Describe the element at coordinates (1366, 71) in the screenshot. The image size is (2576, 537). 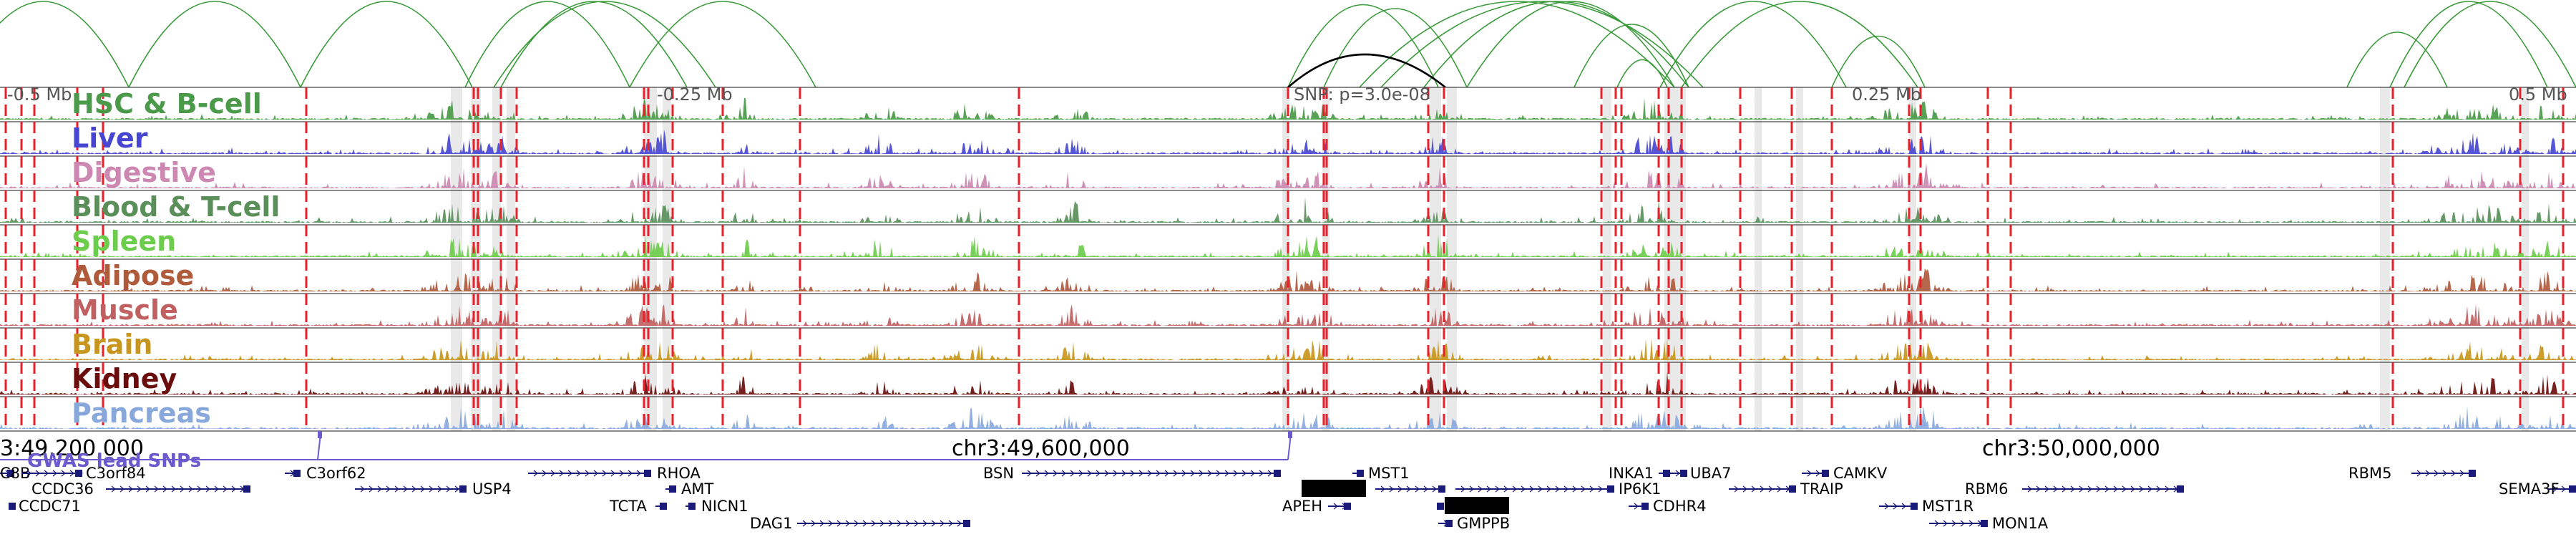
I see `lead-snp-arc` at that location.